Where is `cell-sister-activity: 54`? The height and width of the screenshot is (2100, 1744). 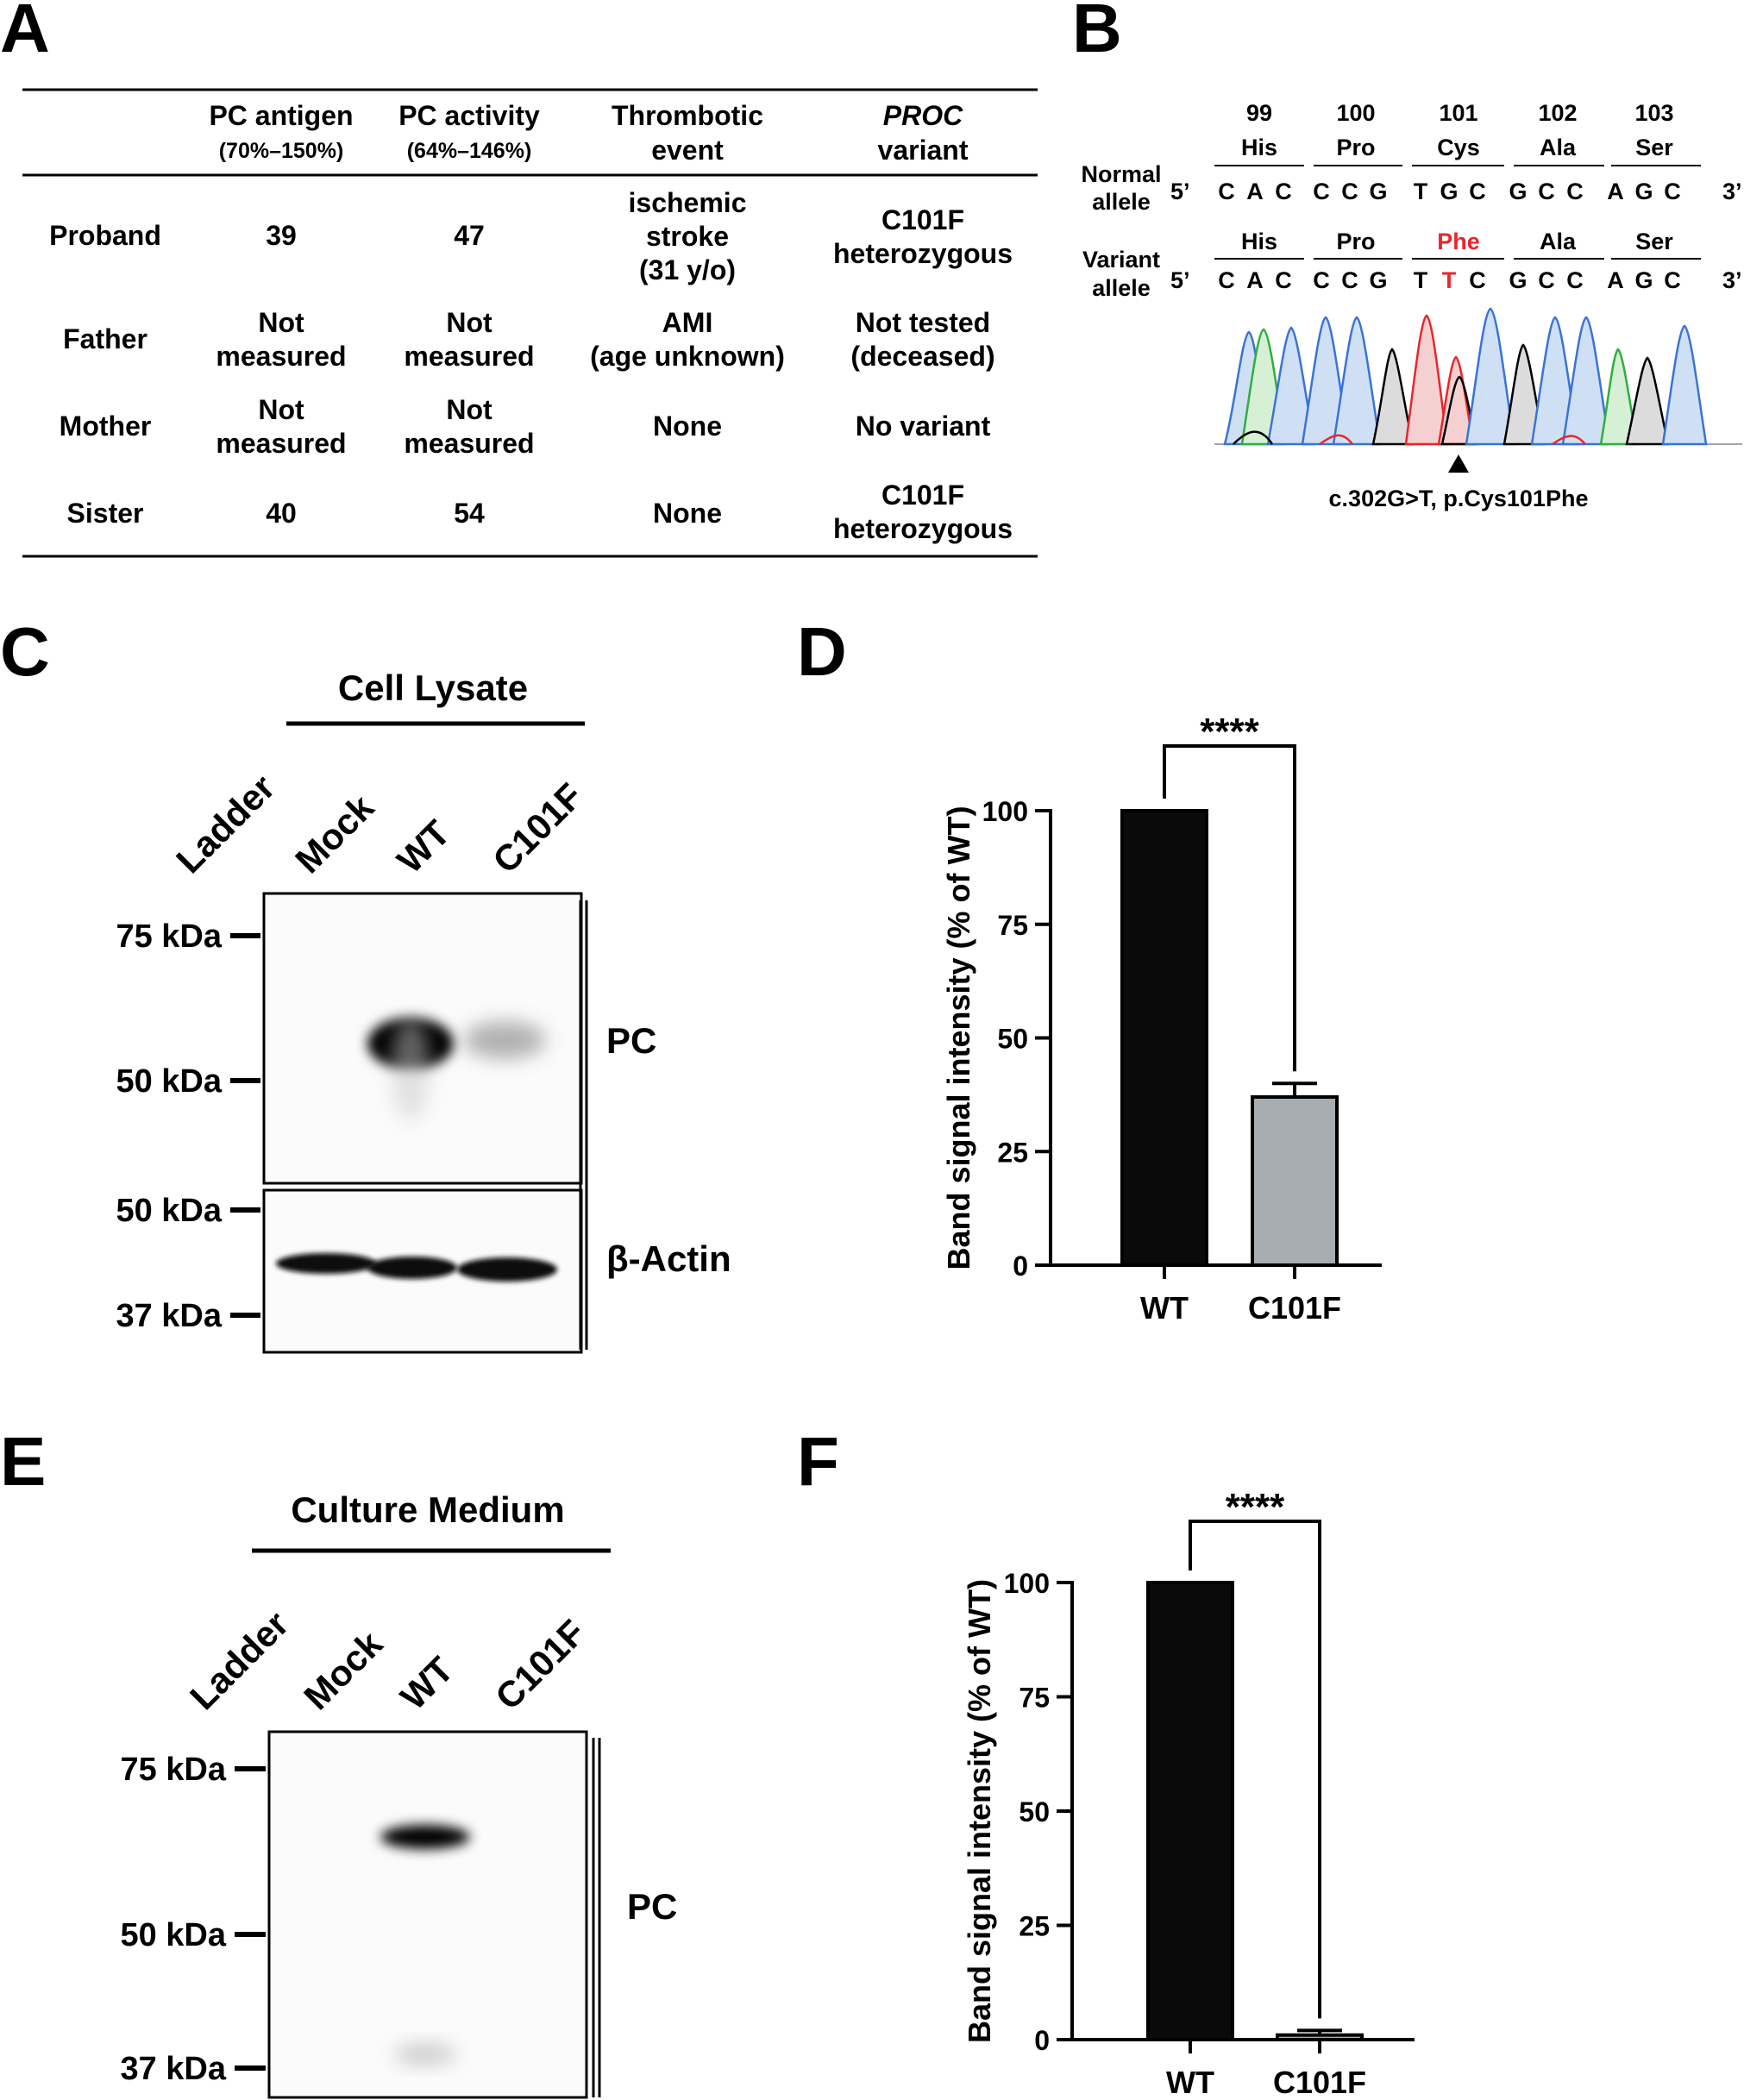 cell-sister-activity: 54 is located at coordinates (469, 514).